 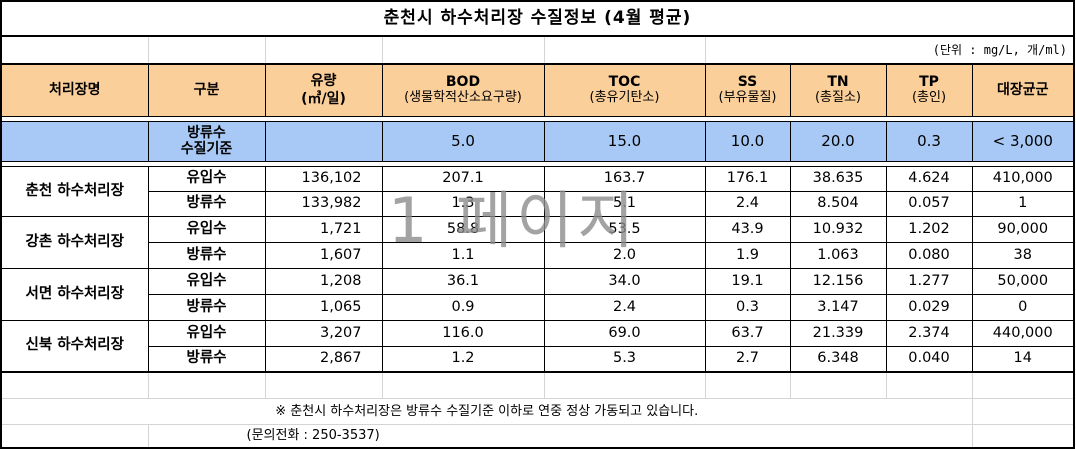 I want to click on coliform-value: 0, so click(x=1023, y=307).